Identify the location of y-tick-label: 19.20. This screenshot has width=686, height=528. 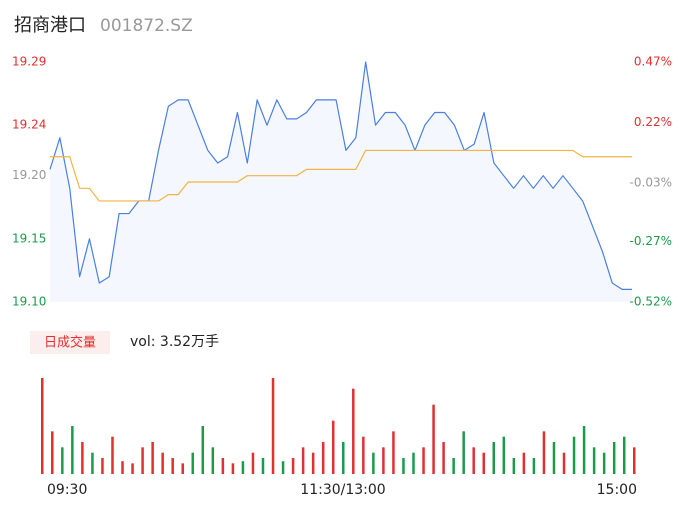
(29, 175).